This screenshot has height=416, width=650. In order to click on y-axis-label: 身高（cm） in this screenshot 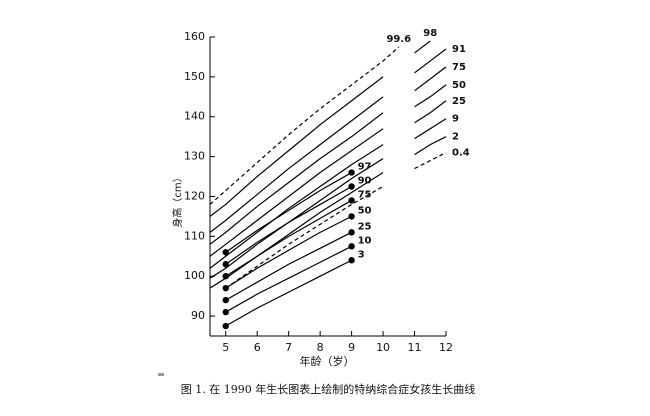, I will do `click(177, 199)`.